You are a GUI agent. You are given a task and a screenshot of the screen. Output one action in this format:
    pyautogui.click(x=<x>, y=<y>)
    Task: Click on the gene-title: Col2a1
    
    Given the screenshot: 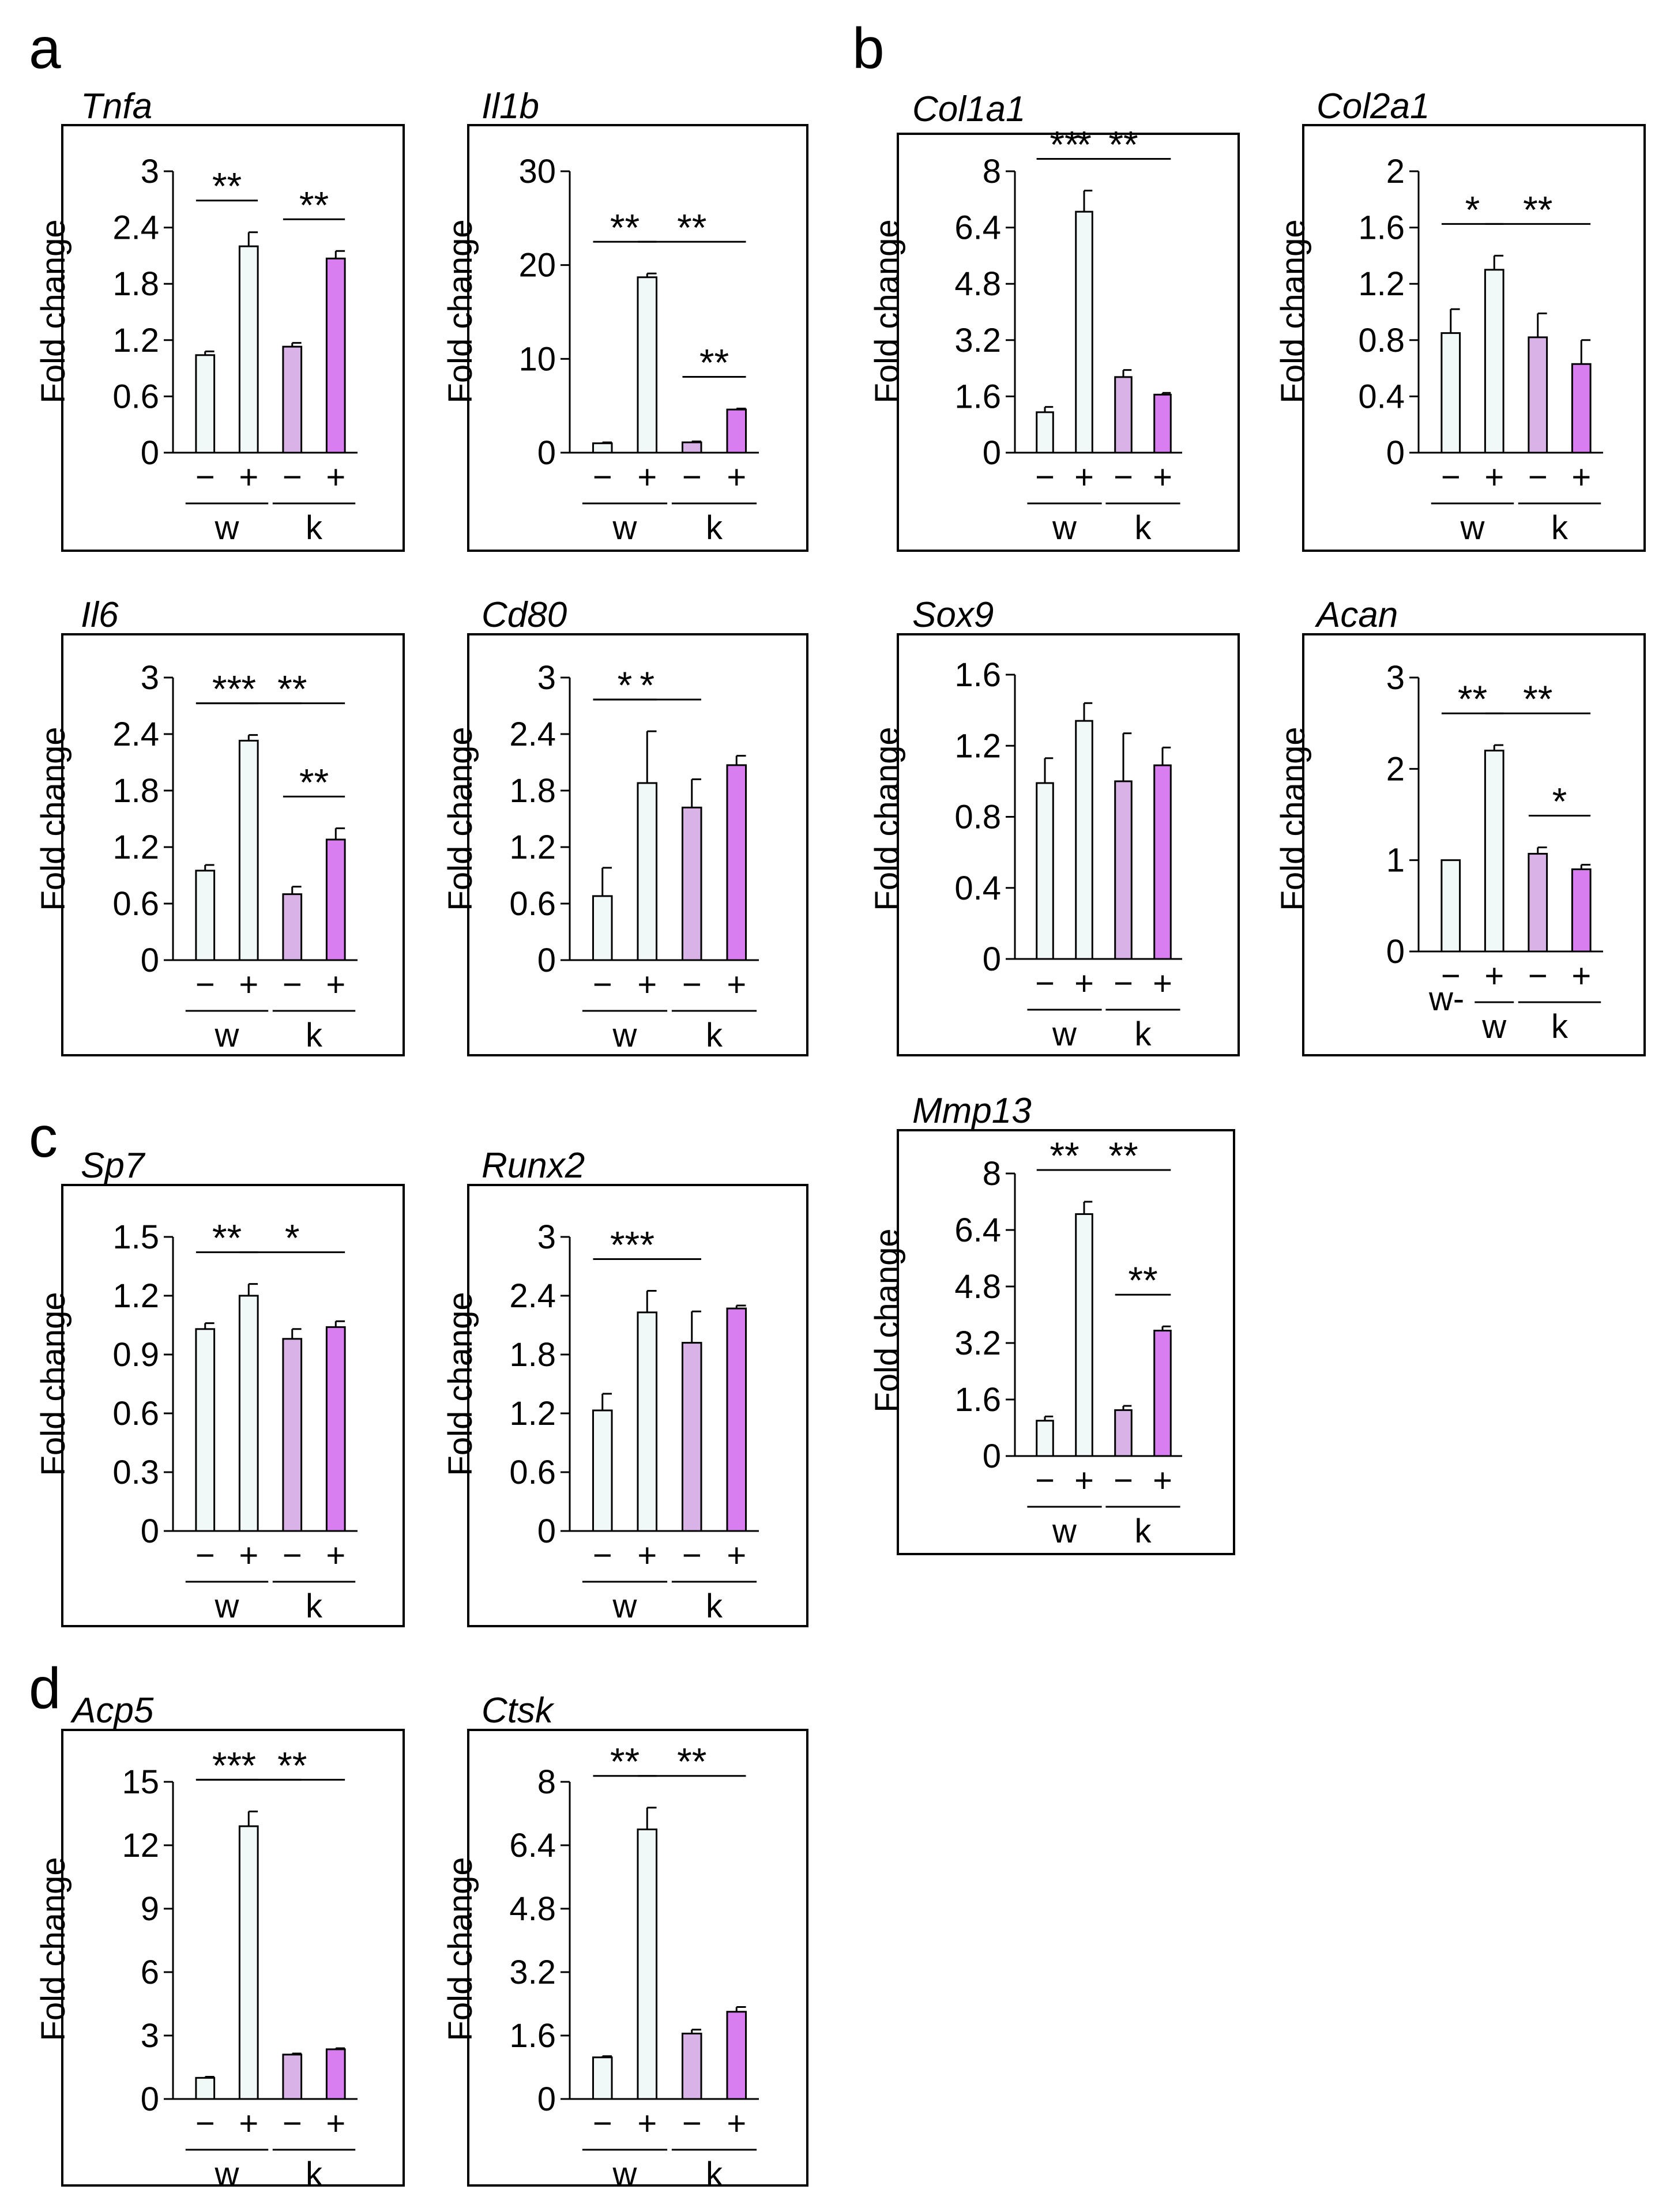 What is the action you would take?
    pyautogui.click(x=1373, y=106)
    